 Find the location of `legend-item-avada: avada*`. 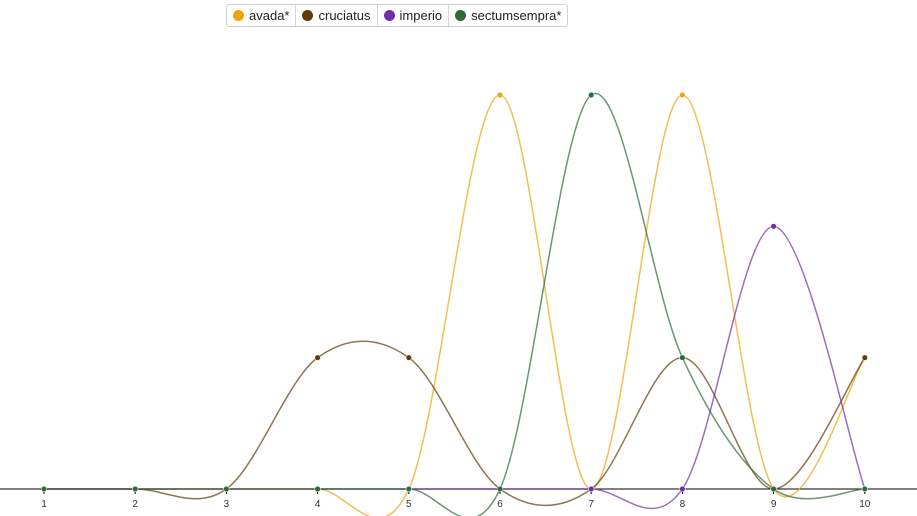

legend-item-avada: avada* is located at coordinates (262, 15).